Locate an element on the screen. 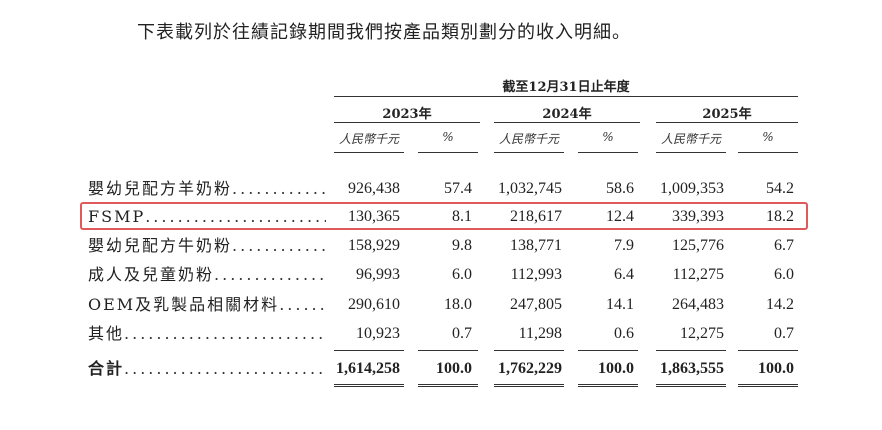 The height and width of the screenshot is (430, 882). cell-2023-percent: 6.0 is located at coordinates (462, 274).